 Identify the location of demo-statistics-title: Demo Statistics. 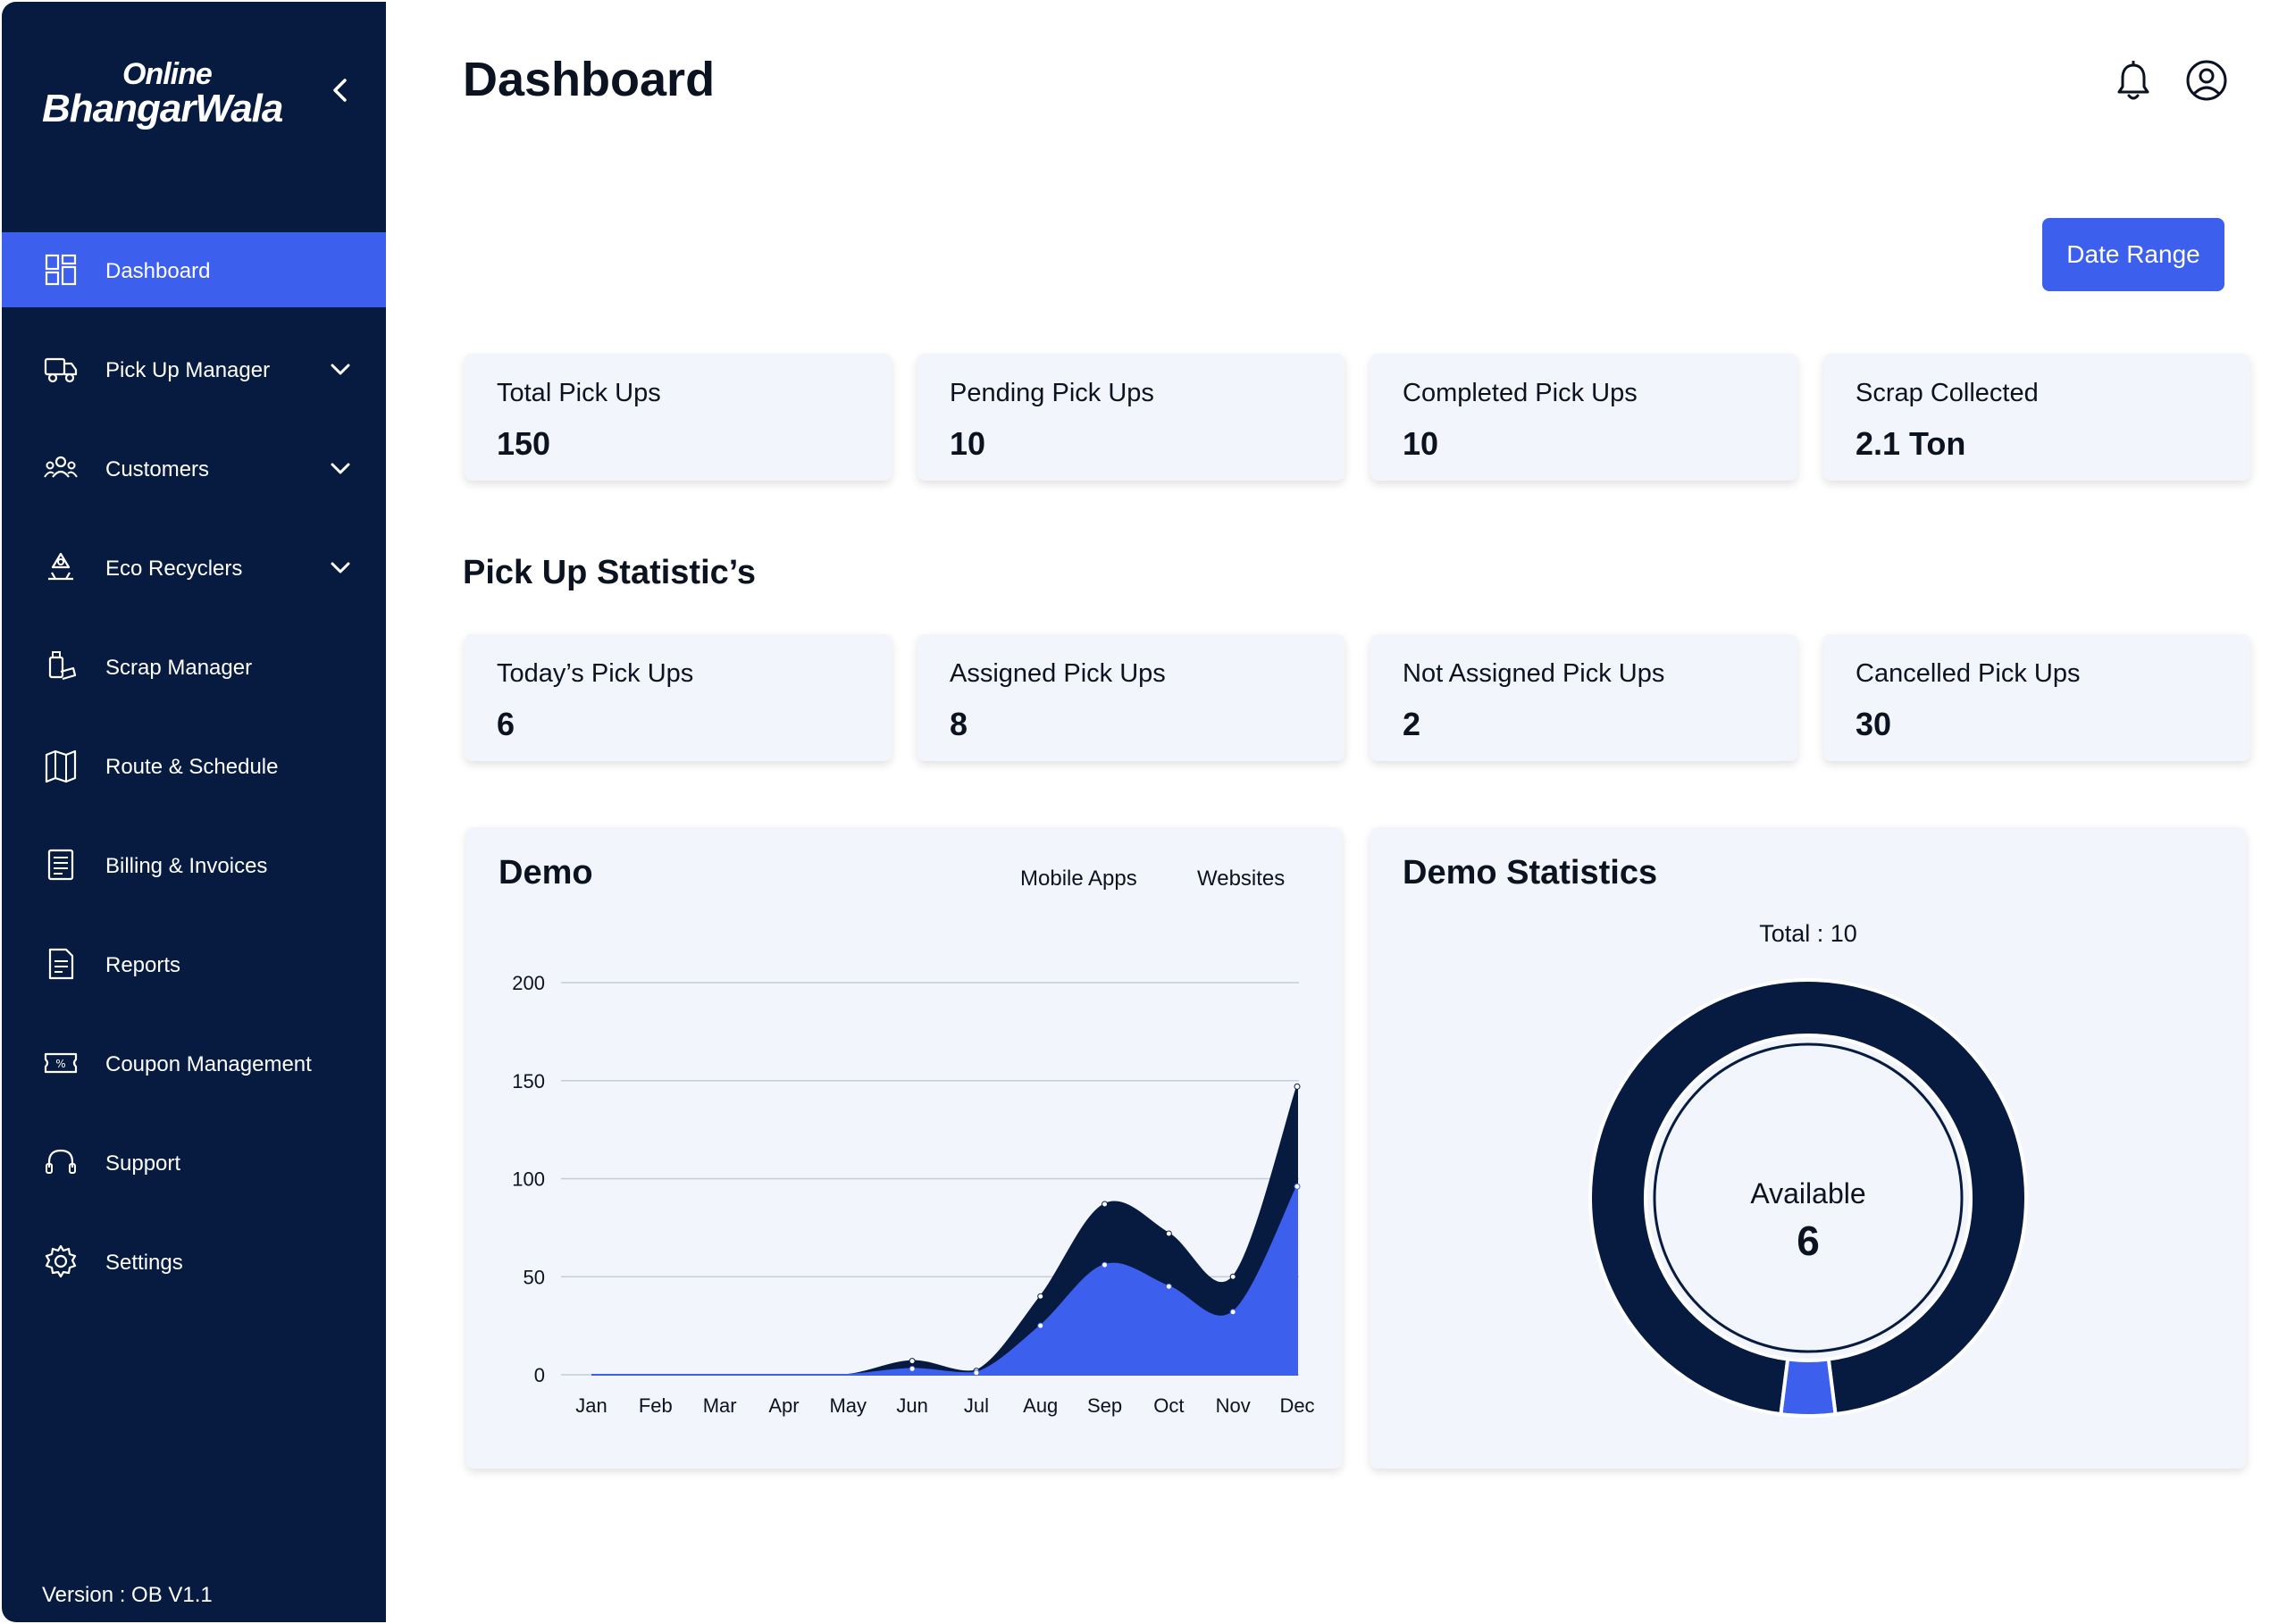
(1530, 873).